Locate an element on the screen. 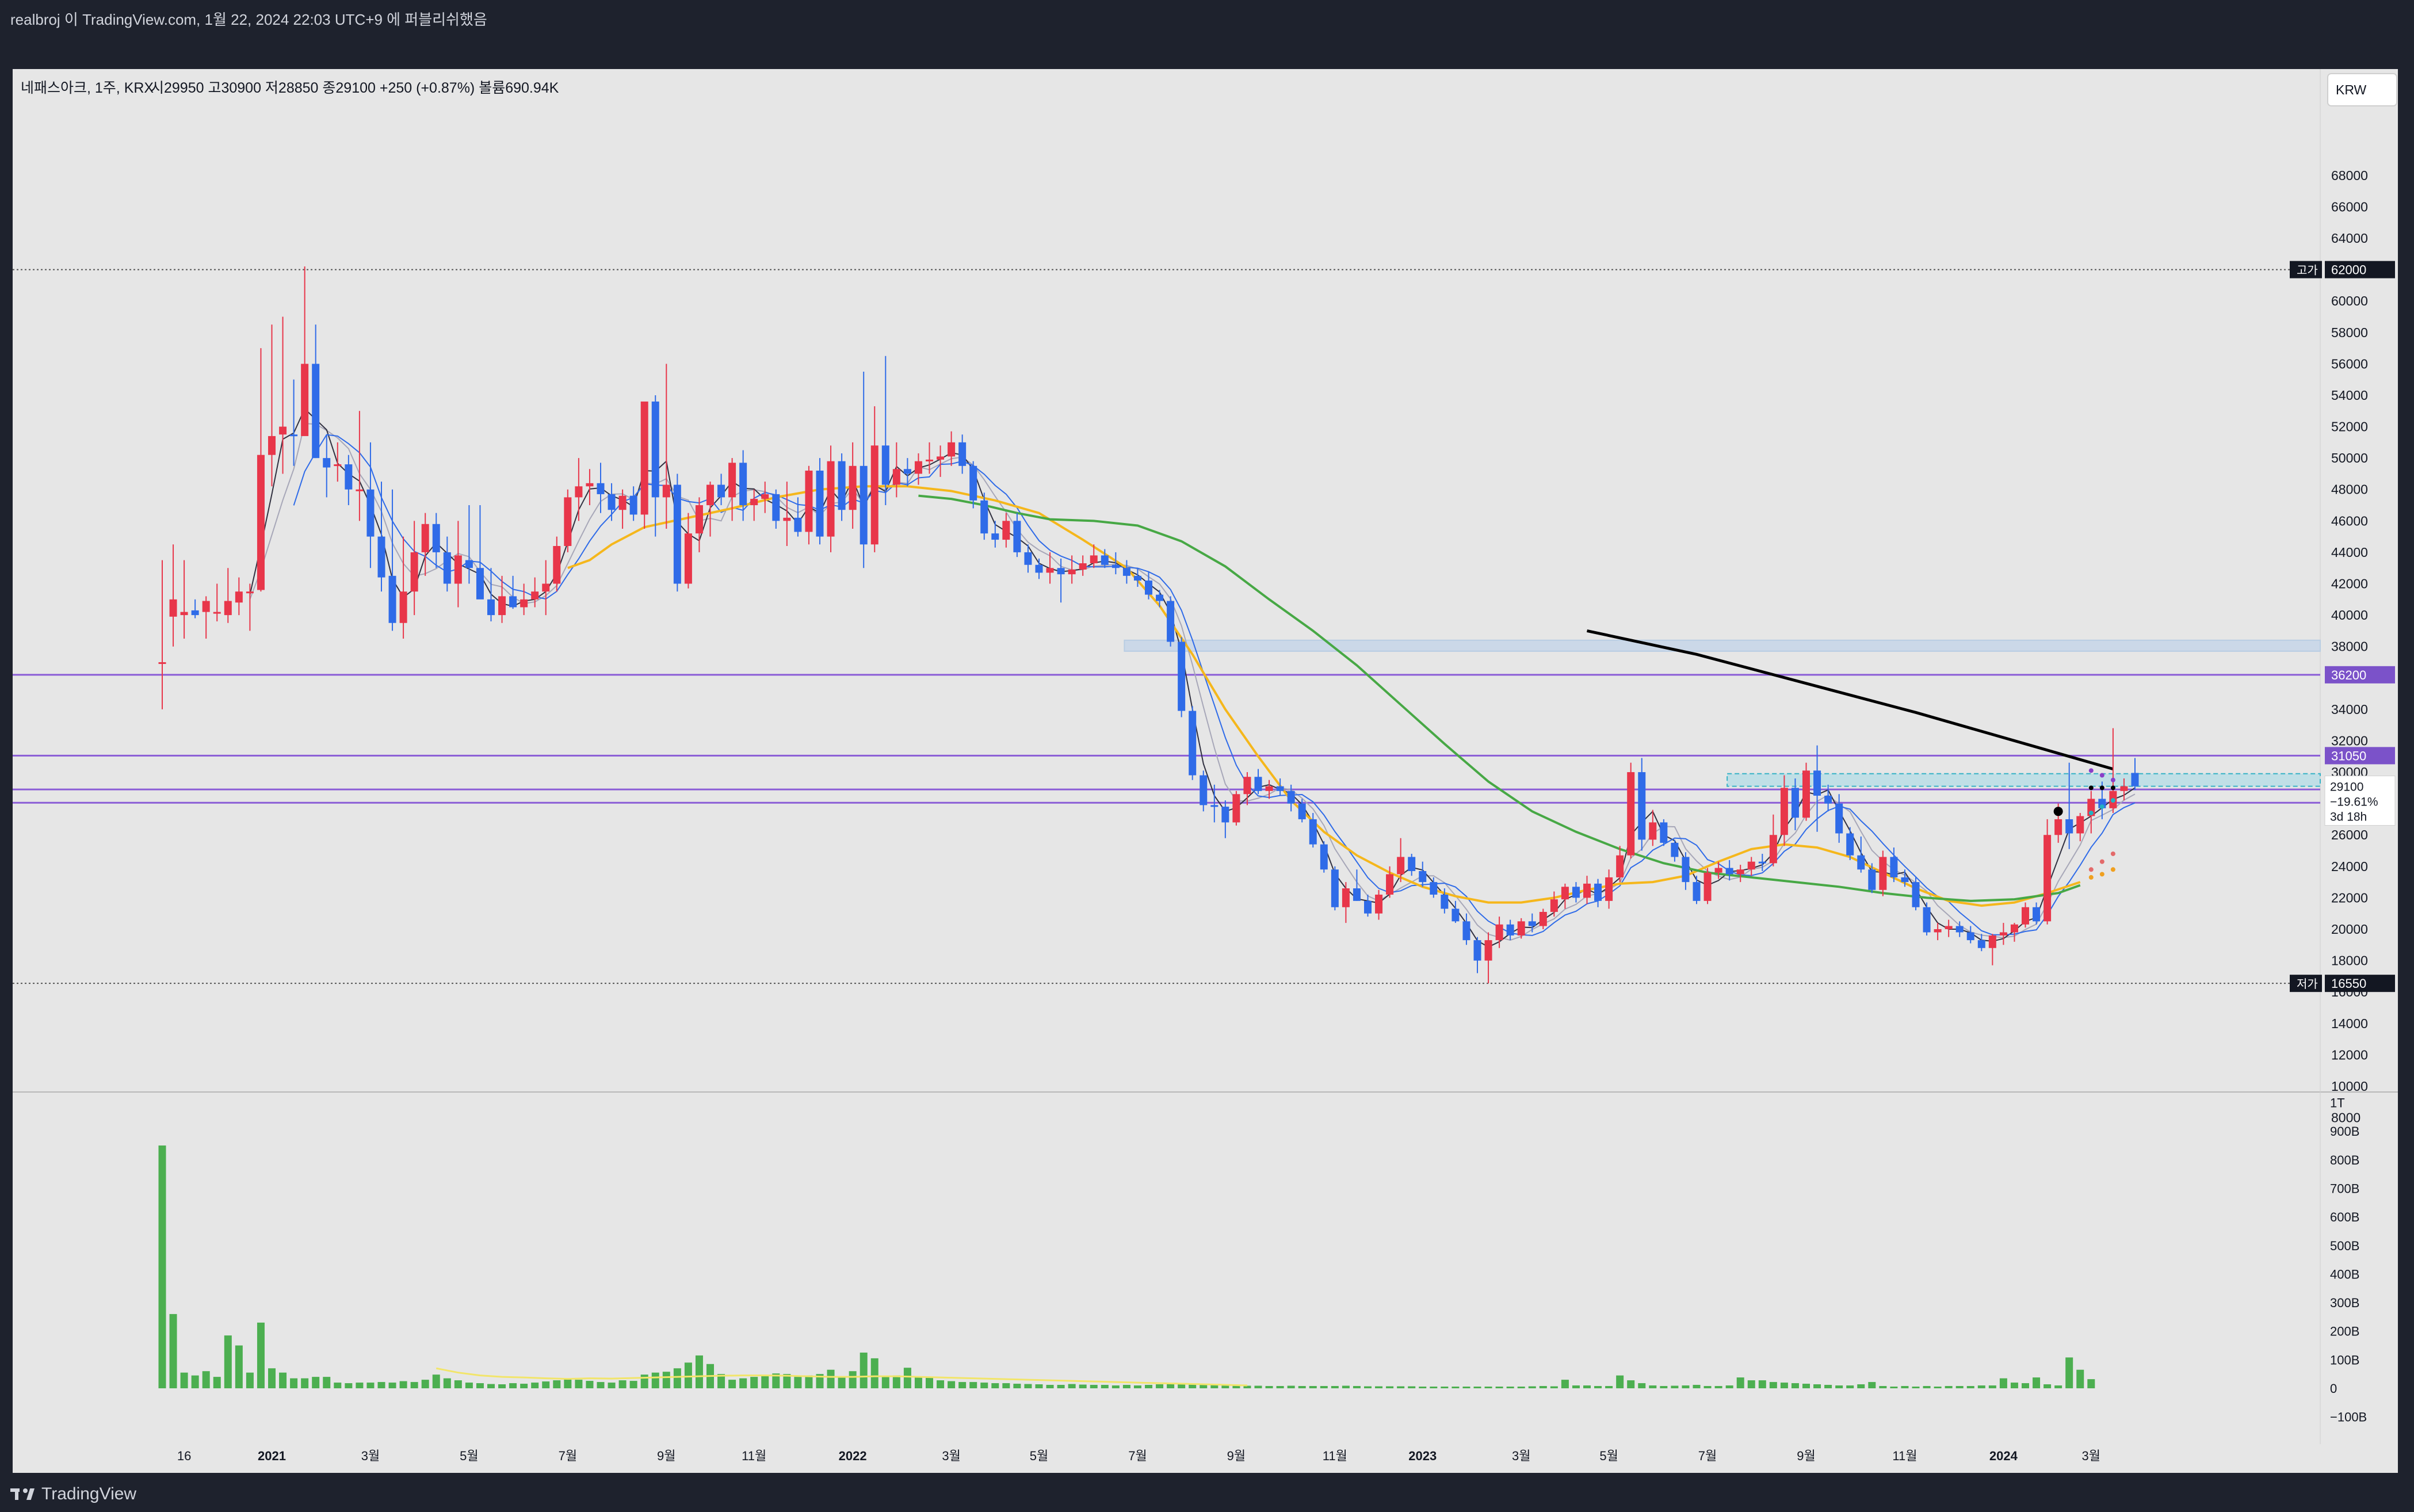 This screenshot has height=1512, width=2414. price-marker: 31050 is located at coordinates (2360, 756).